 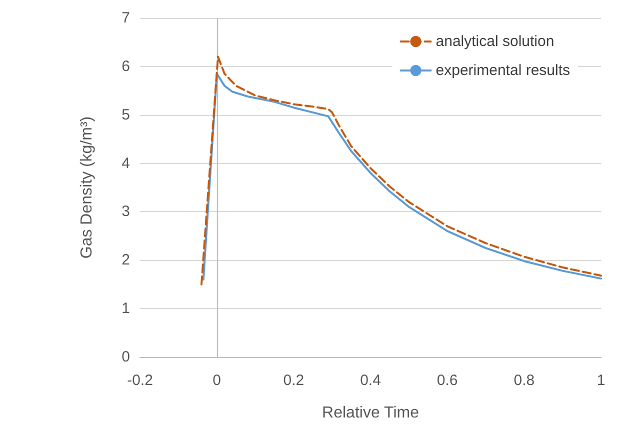 What do you see at coordinates (601, 380) in the screenshot?
I see `x-tick-label: 1` at bounding box center [601, 380].